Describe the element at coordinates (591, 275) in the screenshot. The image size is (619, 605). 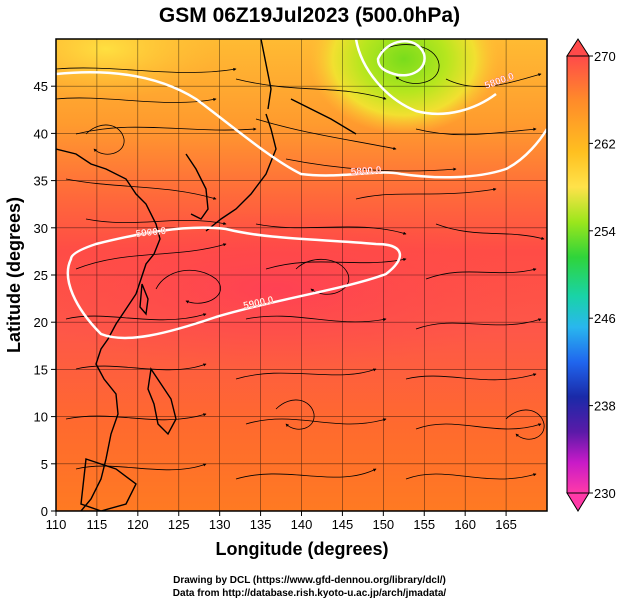
I see `colorbar: 270 262 254 246 238 230` at that location.